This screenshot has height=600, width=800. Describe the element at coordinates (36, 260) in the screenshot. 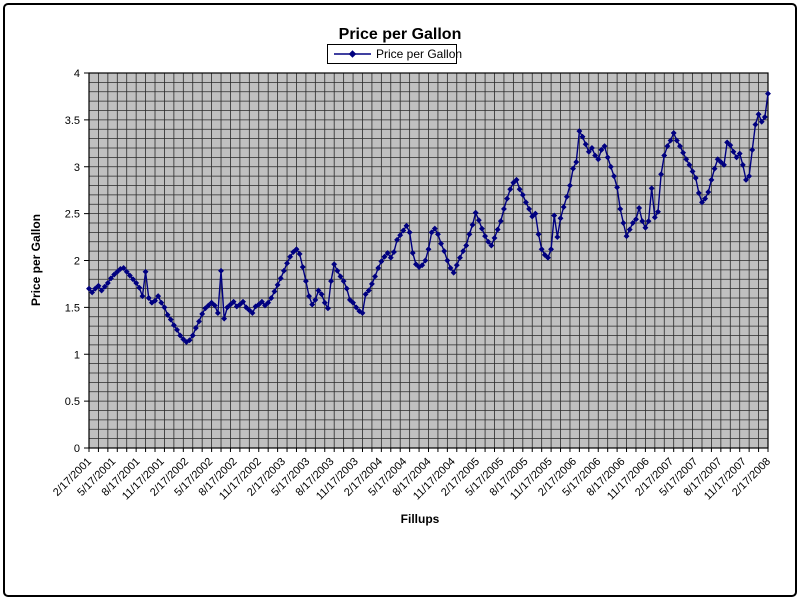

I see `y-axis-title: Price per Gallon` at that location.